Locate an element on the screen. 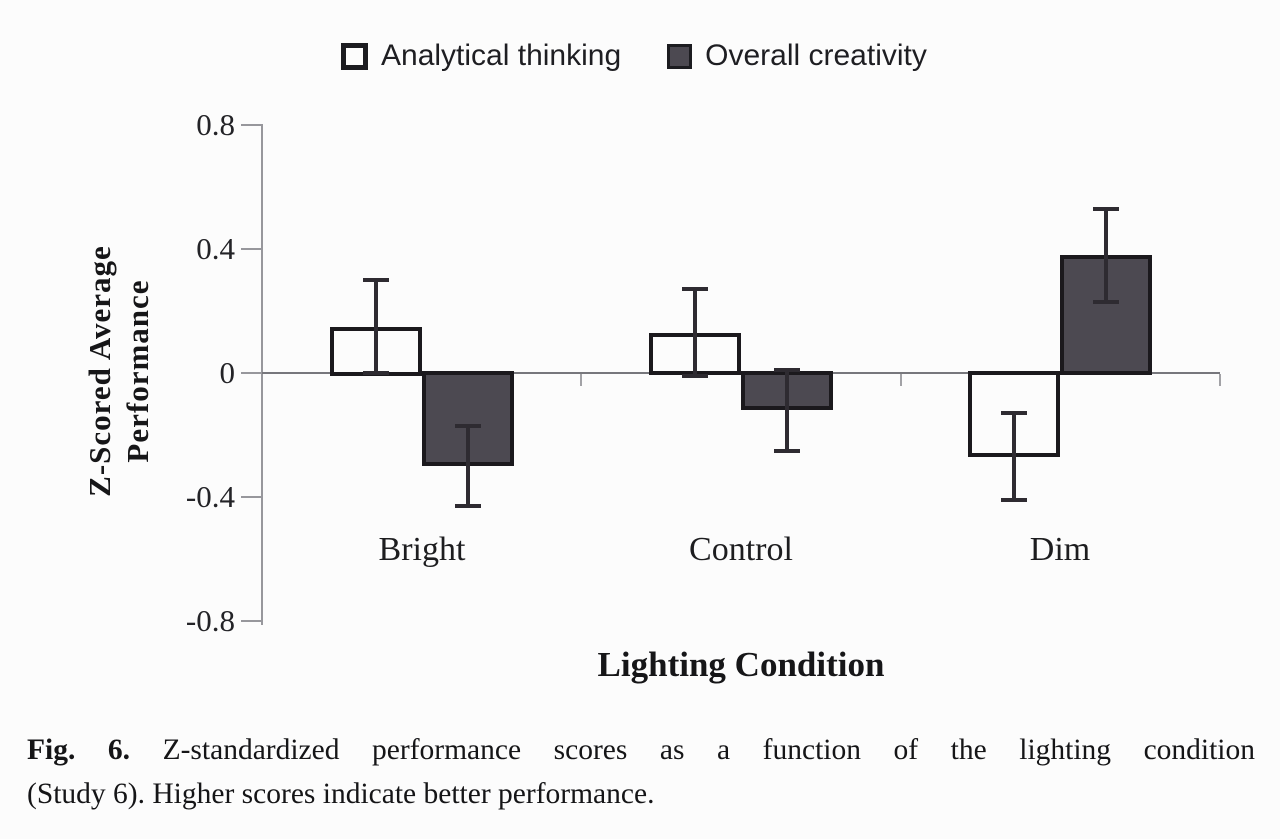 The width and height of the screenshot is (1280, 839). y-axis-tick-0.8 is located at coordinates (251, 125).